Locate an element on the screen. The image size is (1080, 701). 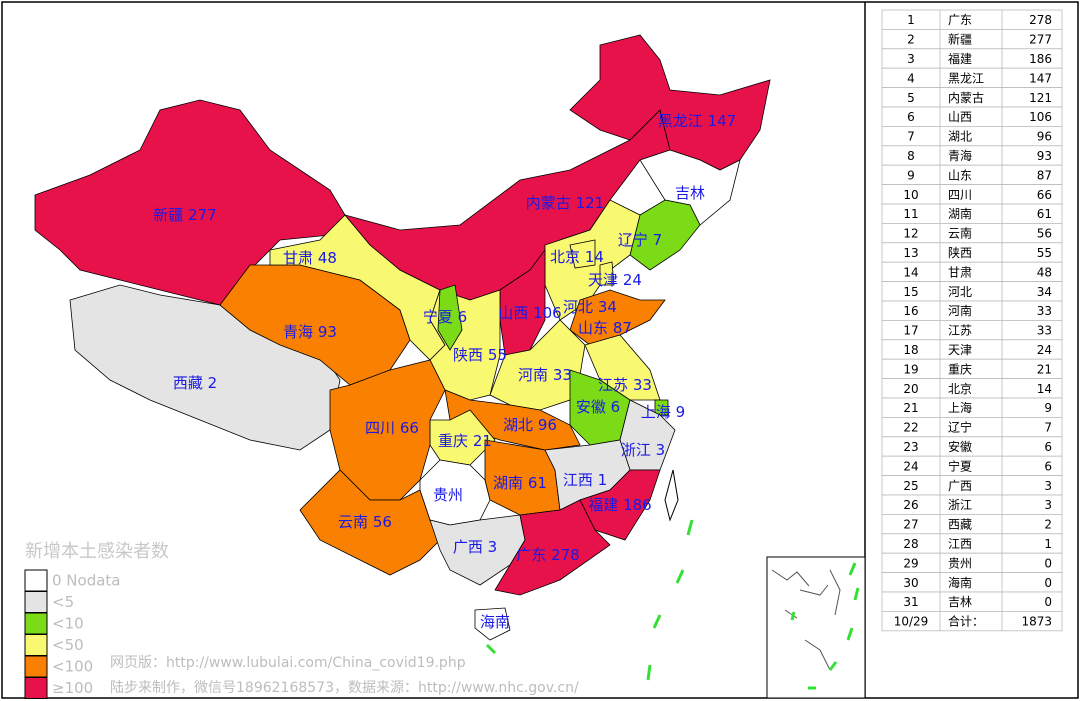
name-cell: 北京 is located at coordinates (960, 389).